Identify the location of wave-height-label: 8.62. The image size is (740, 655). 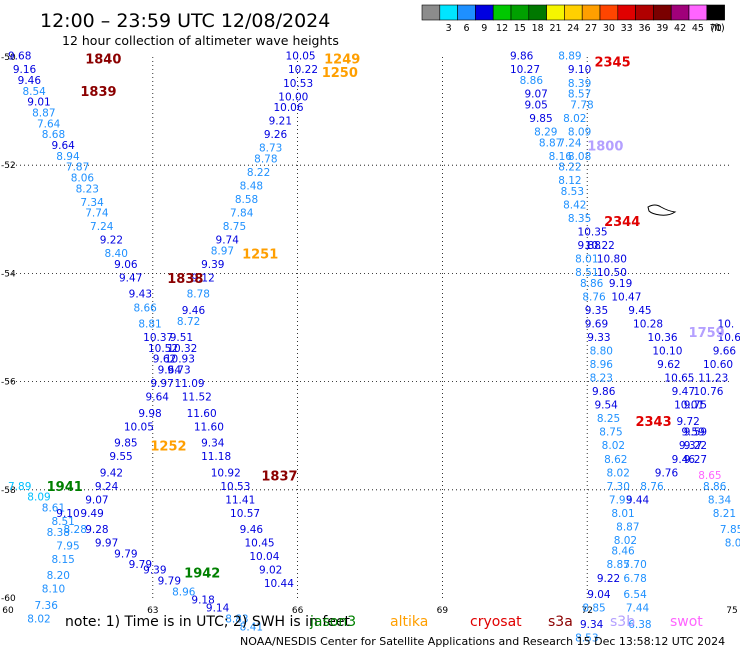
(615, 460).